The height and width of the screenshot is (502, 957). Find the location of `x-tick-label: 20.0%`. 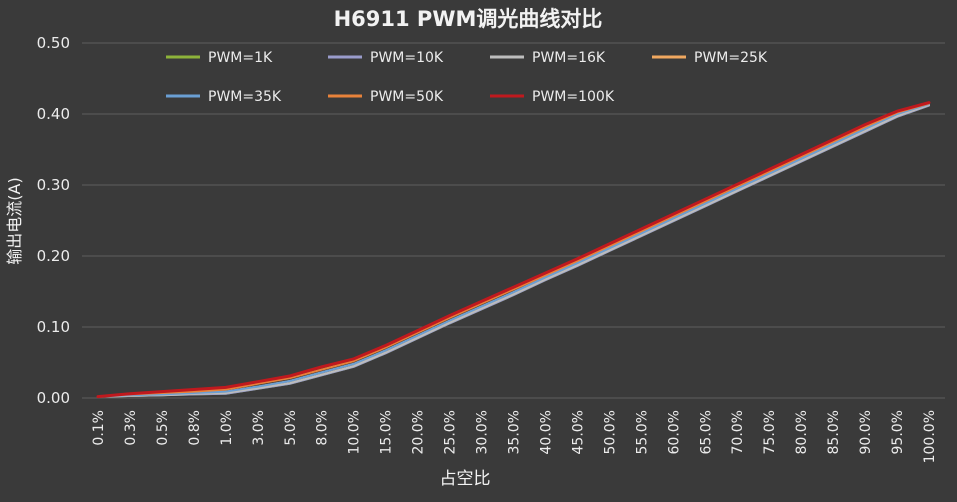

x-tick-label: 20.0% is located at coordinates (419, 432).